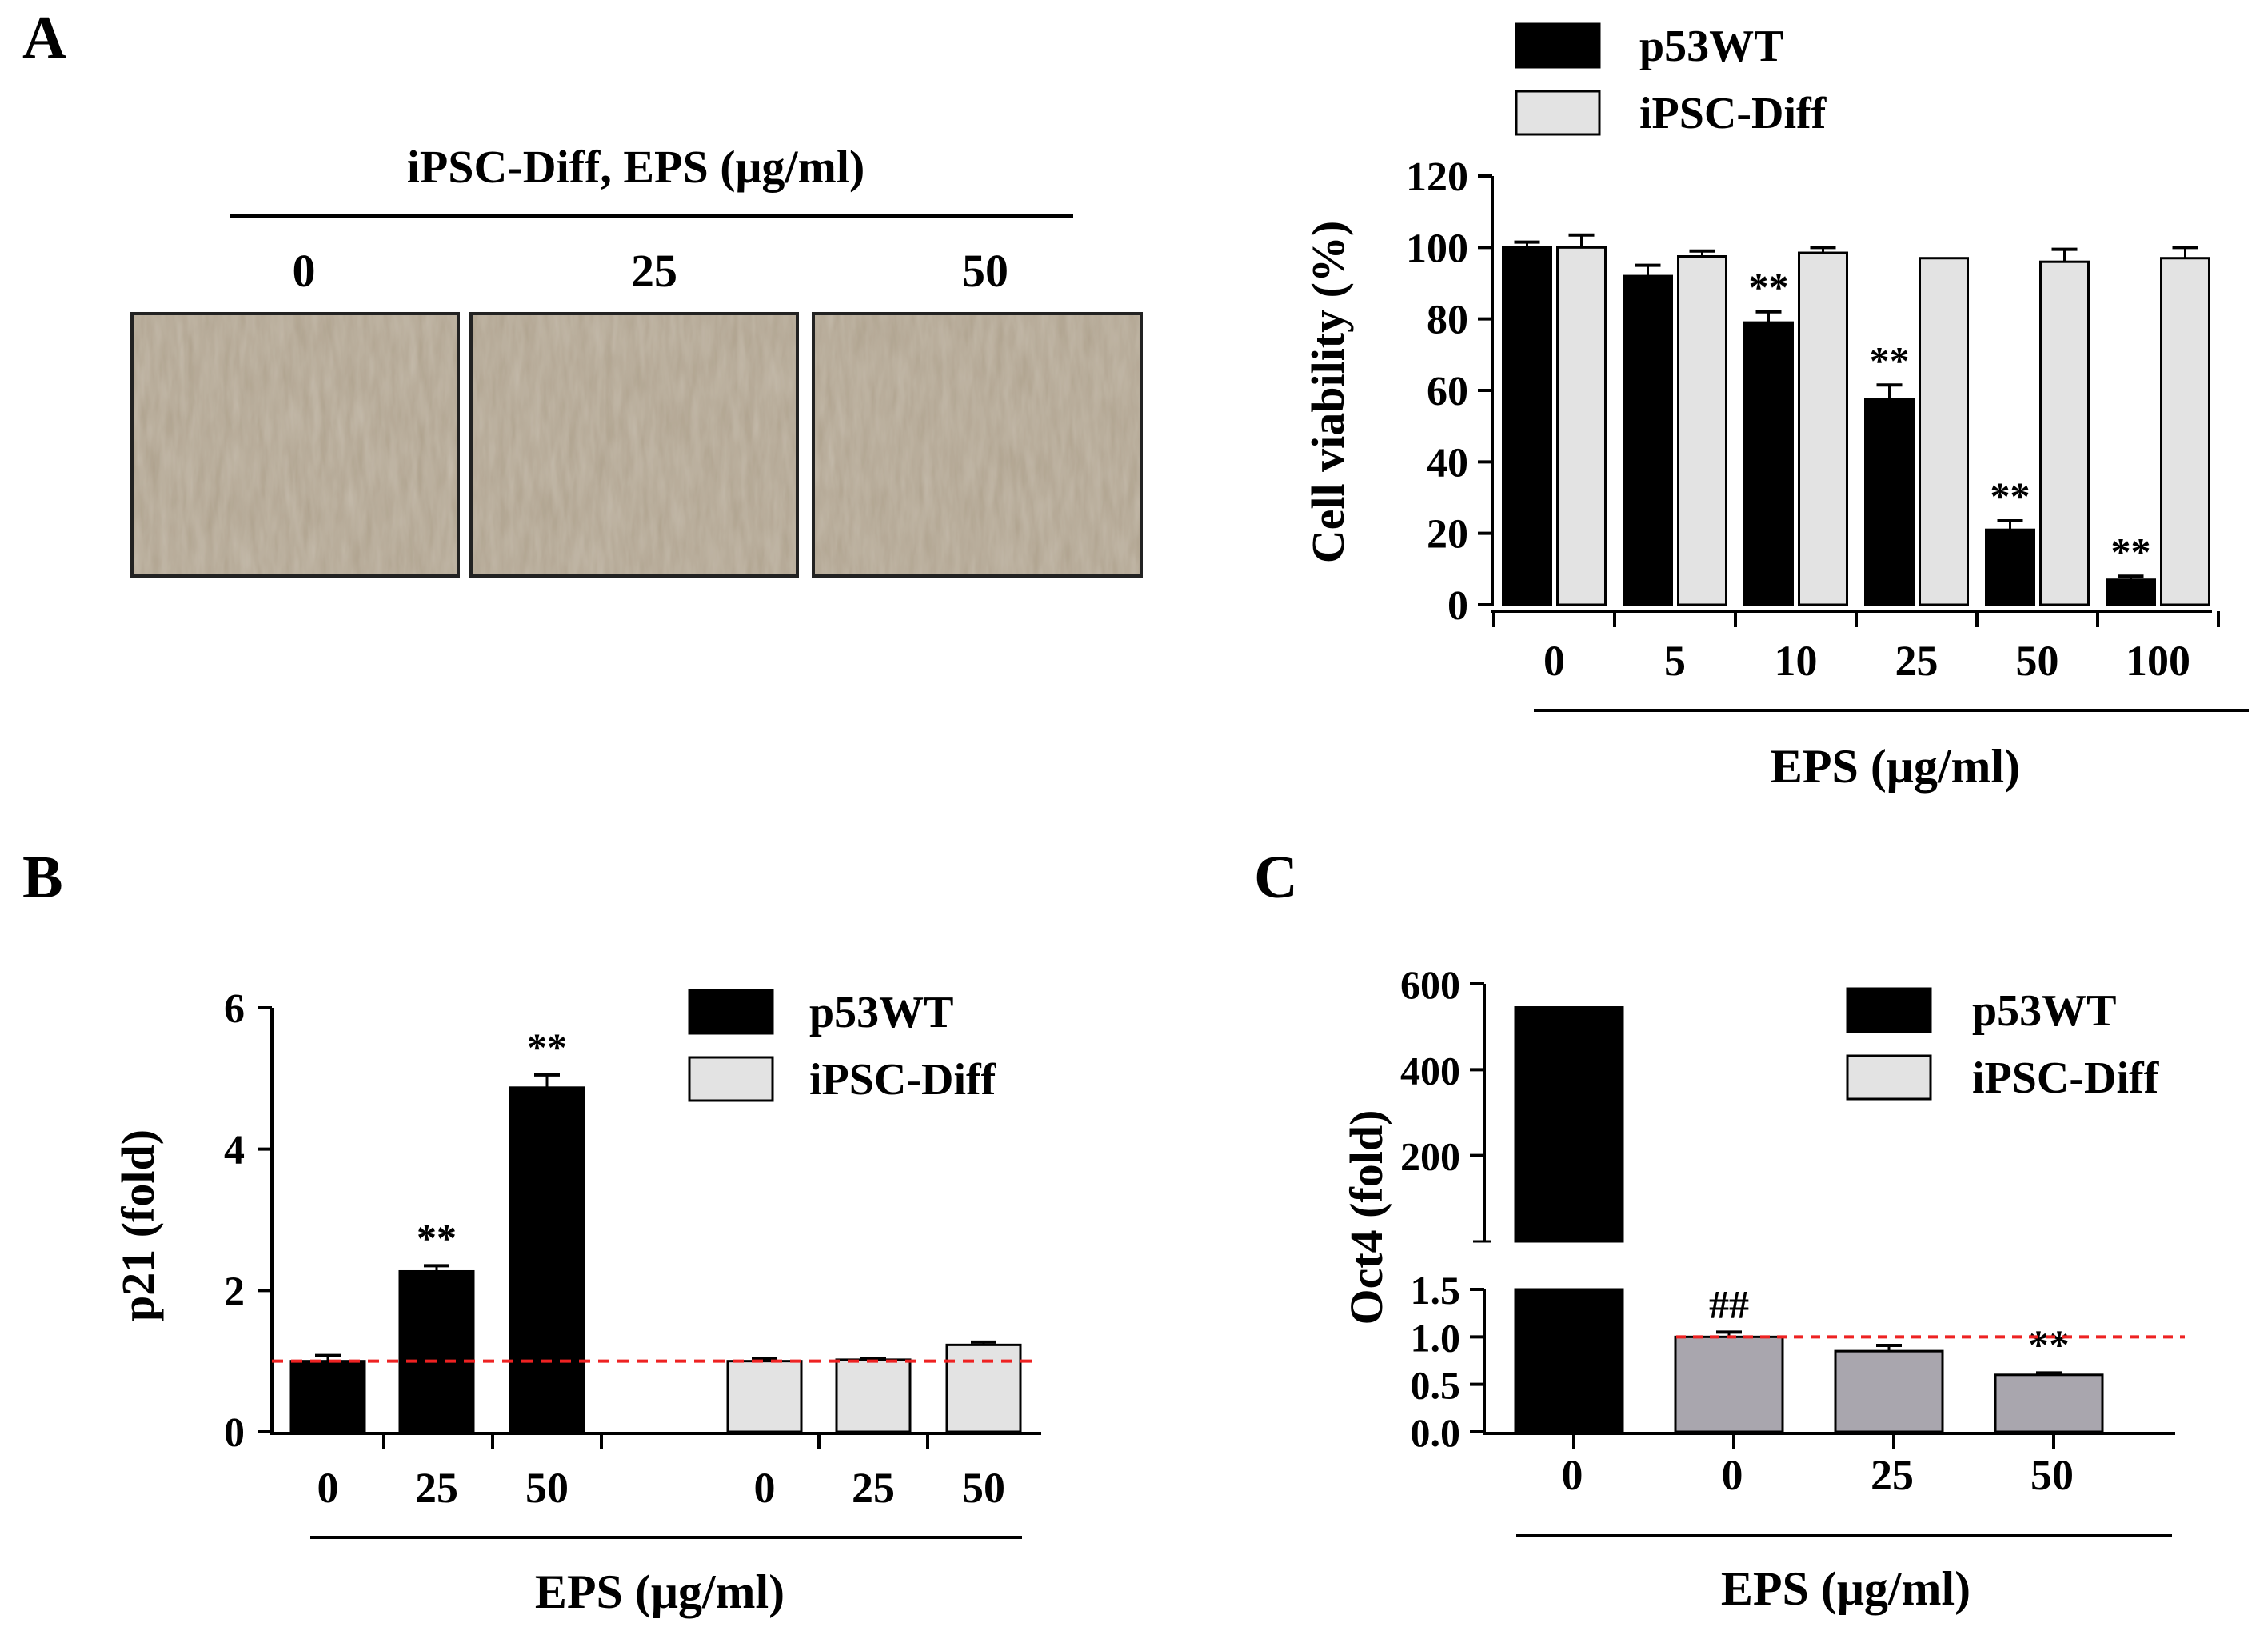 The image size is (2268, 1627). What do you see at coordinates (1733, 114) in the screenshot?
I see `legend-label-ipsc: iPSC-Diff` at bounding box center [1733, 114].